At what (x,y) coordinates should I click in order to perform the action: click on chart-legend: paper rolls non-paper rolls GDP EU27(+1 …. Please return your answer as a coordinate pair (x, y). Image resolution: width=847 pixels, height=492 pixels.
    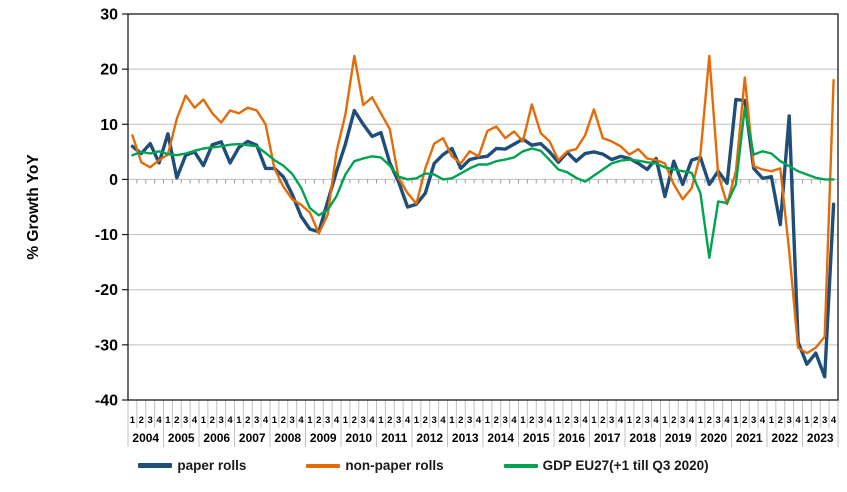
    Looking at the image, I should click on (423, 465).